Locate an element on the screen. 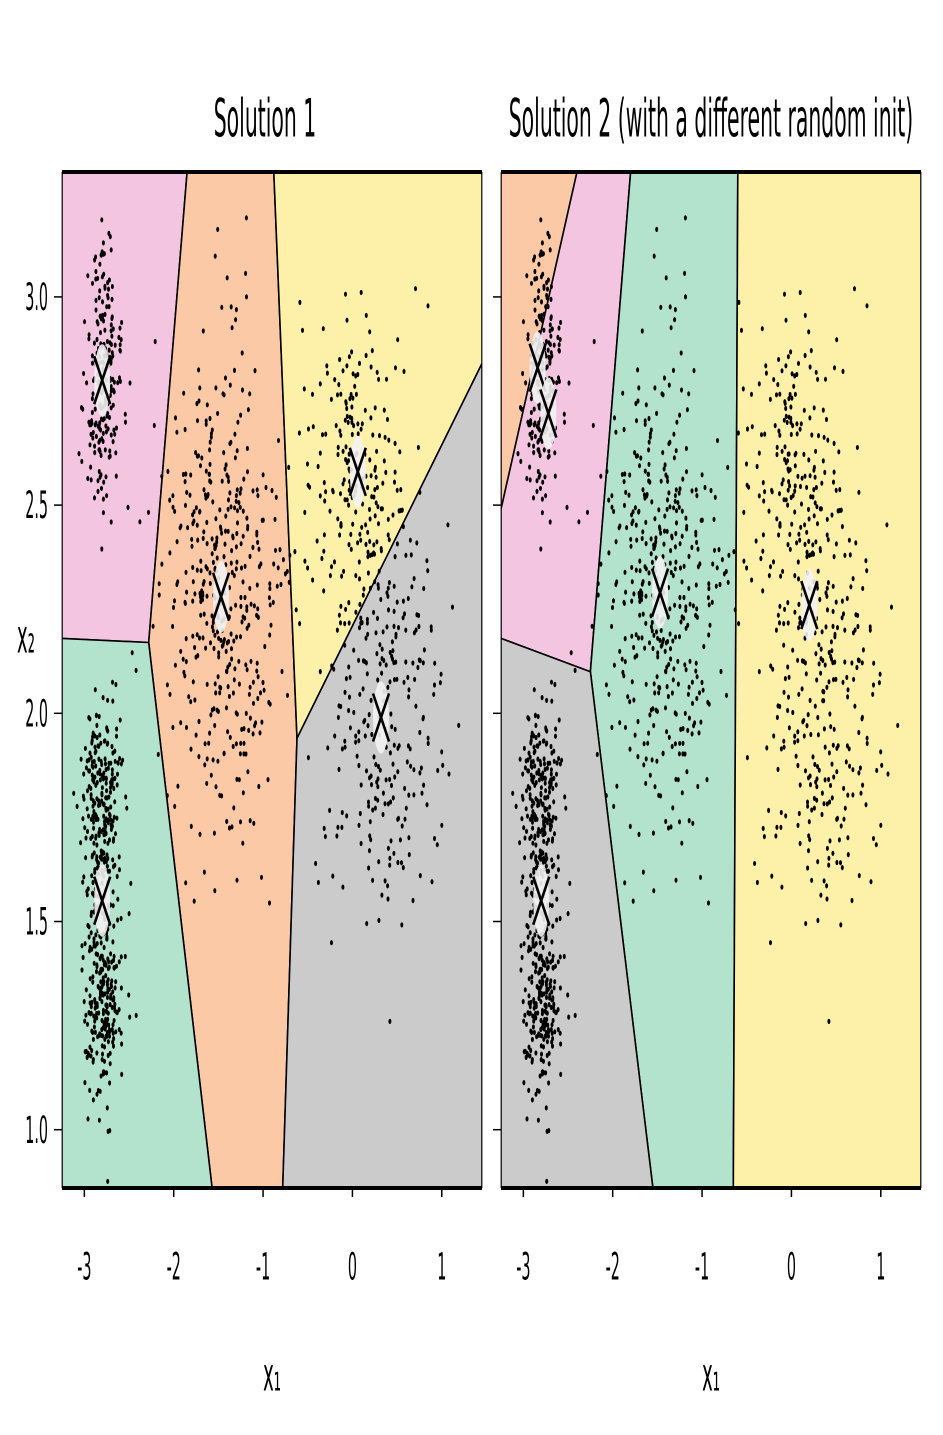 The width and height of the screenshot is (943, 1435). centroid is located at coordinates (809, 605).